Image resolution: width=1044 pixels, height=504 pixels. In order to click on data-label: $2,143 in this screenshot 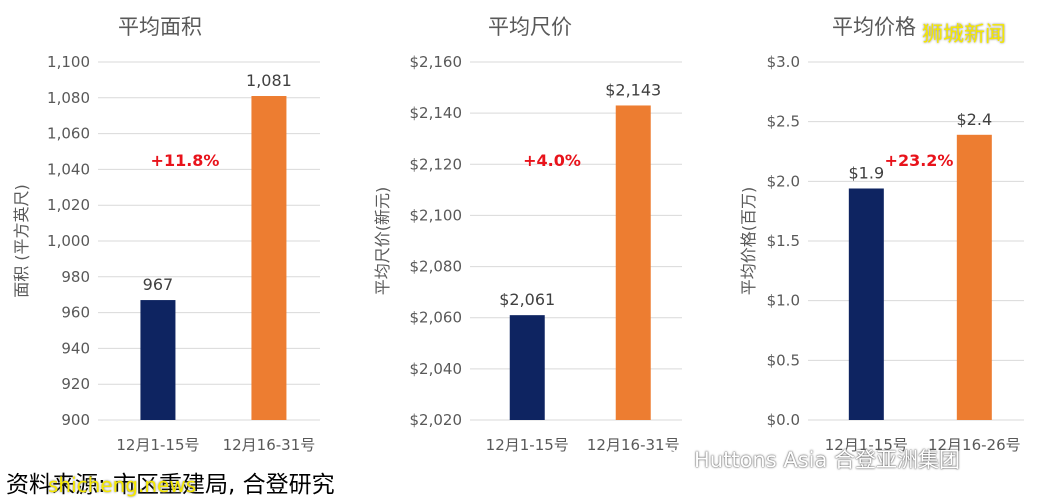, I will do `click(633, 89)`.